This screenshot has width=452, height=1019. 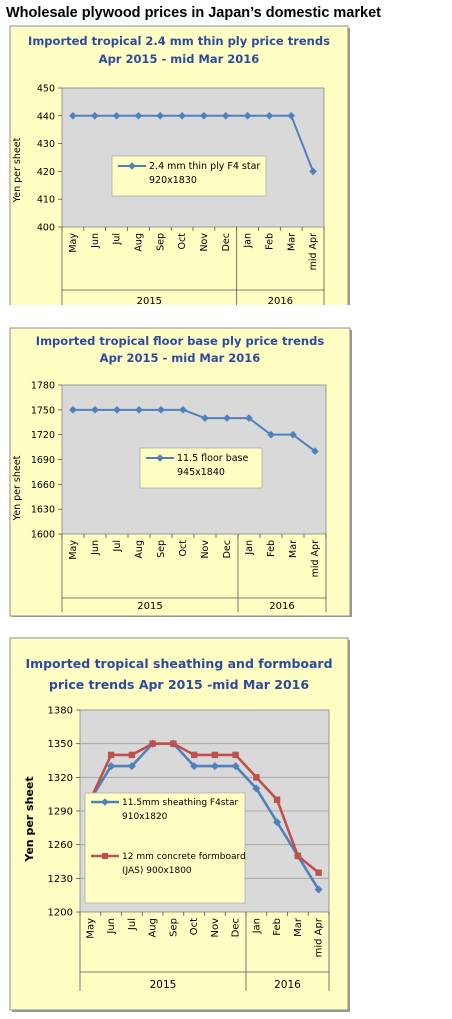 I want to click on y-tick-label: 410, so click(x=46, y=200).